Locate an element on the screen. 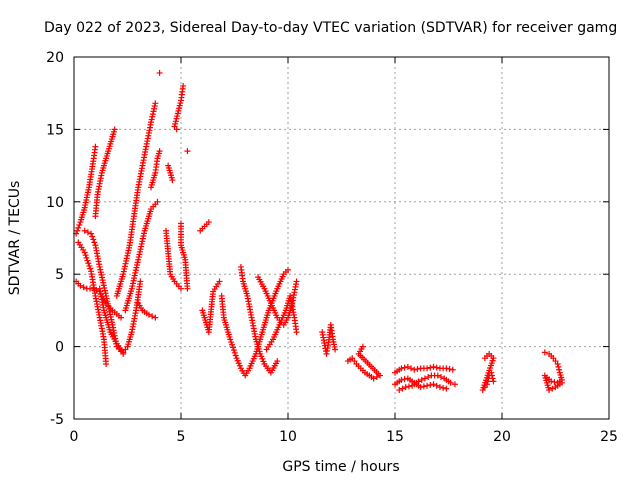 The image size is (640, 480). x-tick-label: 25 is located at coordinates (609, 437).